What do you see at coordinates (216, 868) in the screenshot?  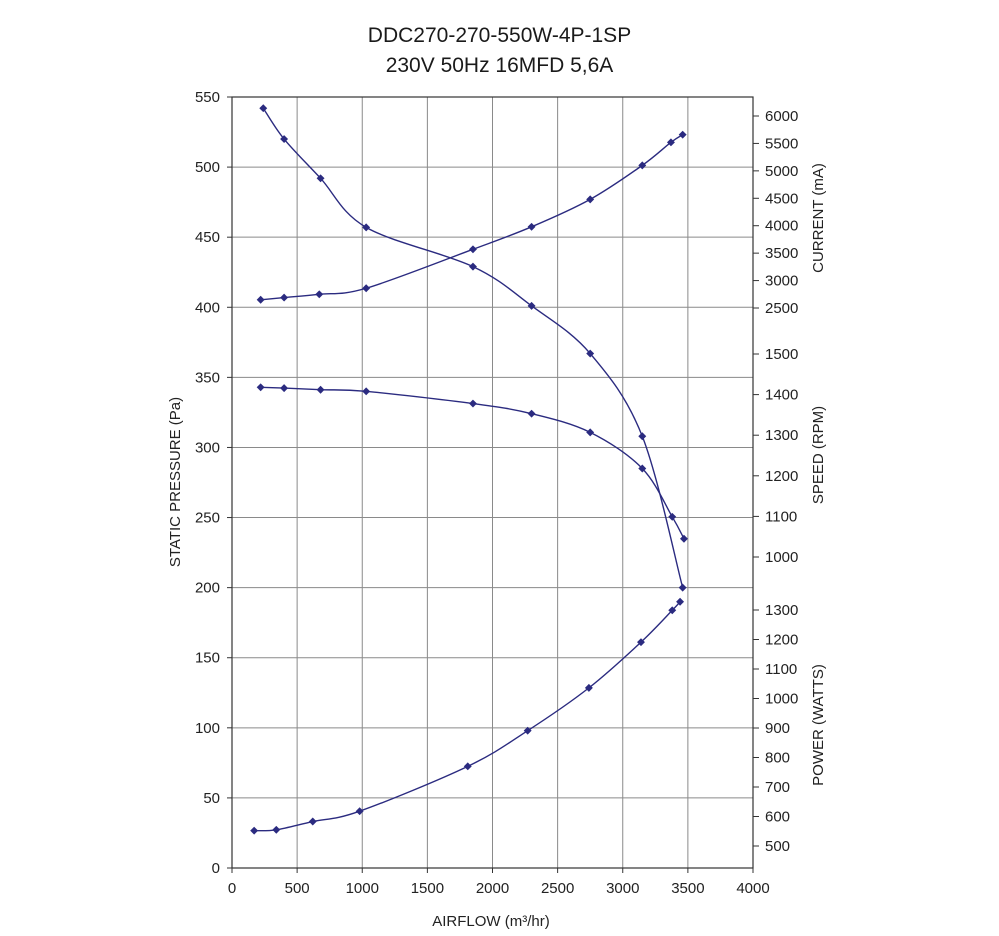 I see `y-tick-label: 0` at bounding box center [216, 868].